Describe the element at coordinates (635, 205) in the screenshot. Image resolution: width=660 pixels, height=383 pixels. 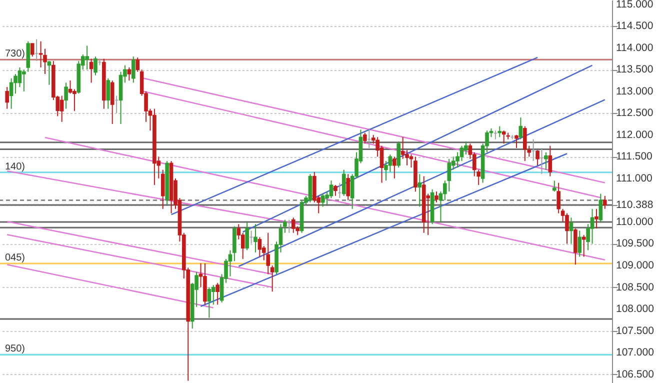
I see `y-tick-label: 110.388` at that location.